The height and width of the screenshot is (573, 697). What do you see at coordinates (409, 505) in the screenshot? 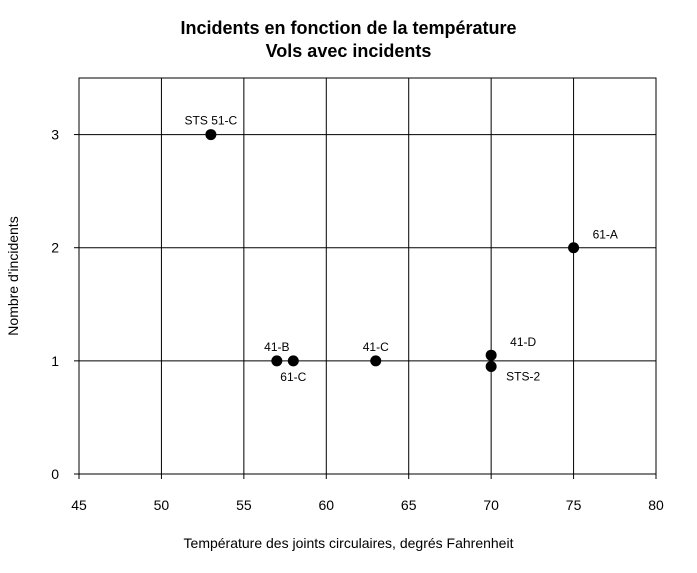
I see `x-tick-label: 65` at bounding box center [409, 505].